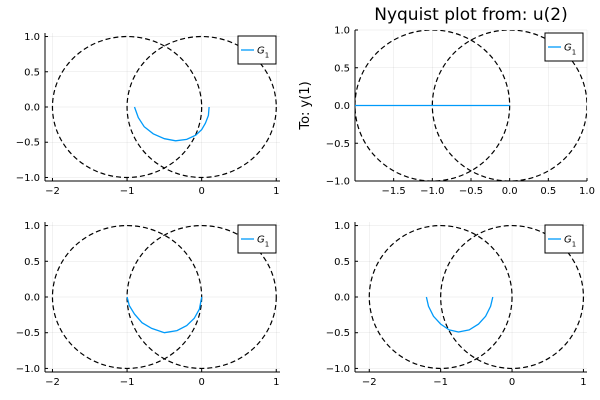 Image resolution: width=600 pixels, height=400 pixels. Describe the element at coordinates (471, 15) in the screenshot. I see `subplot-title: Nyquist plot from: u(2)` at that location.